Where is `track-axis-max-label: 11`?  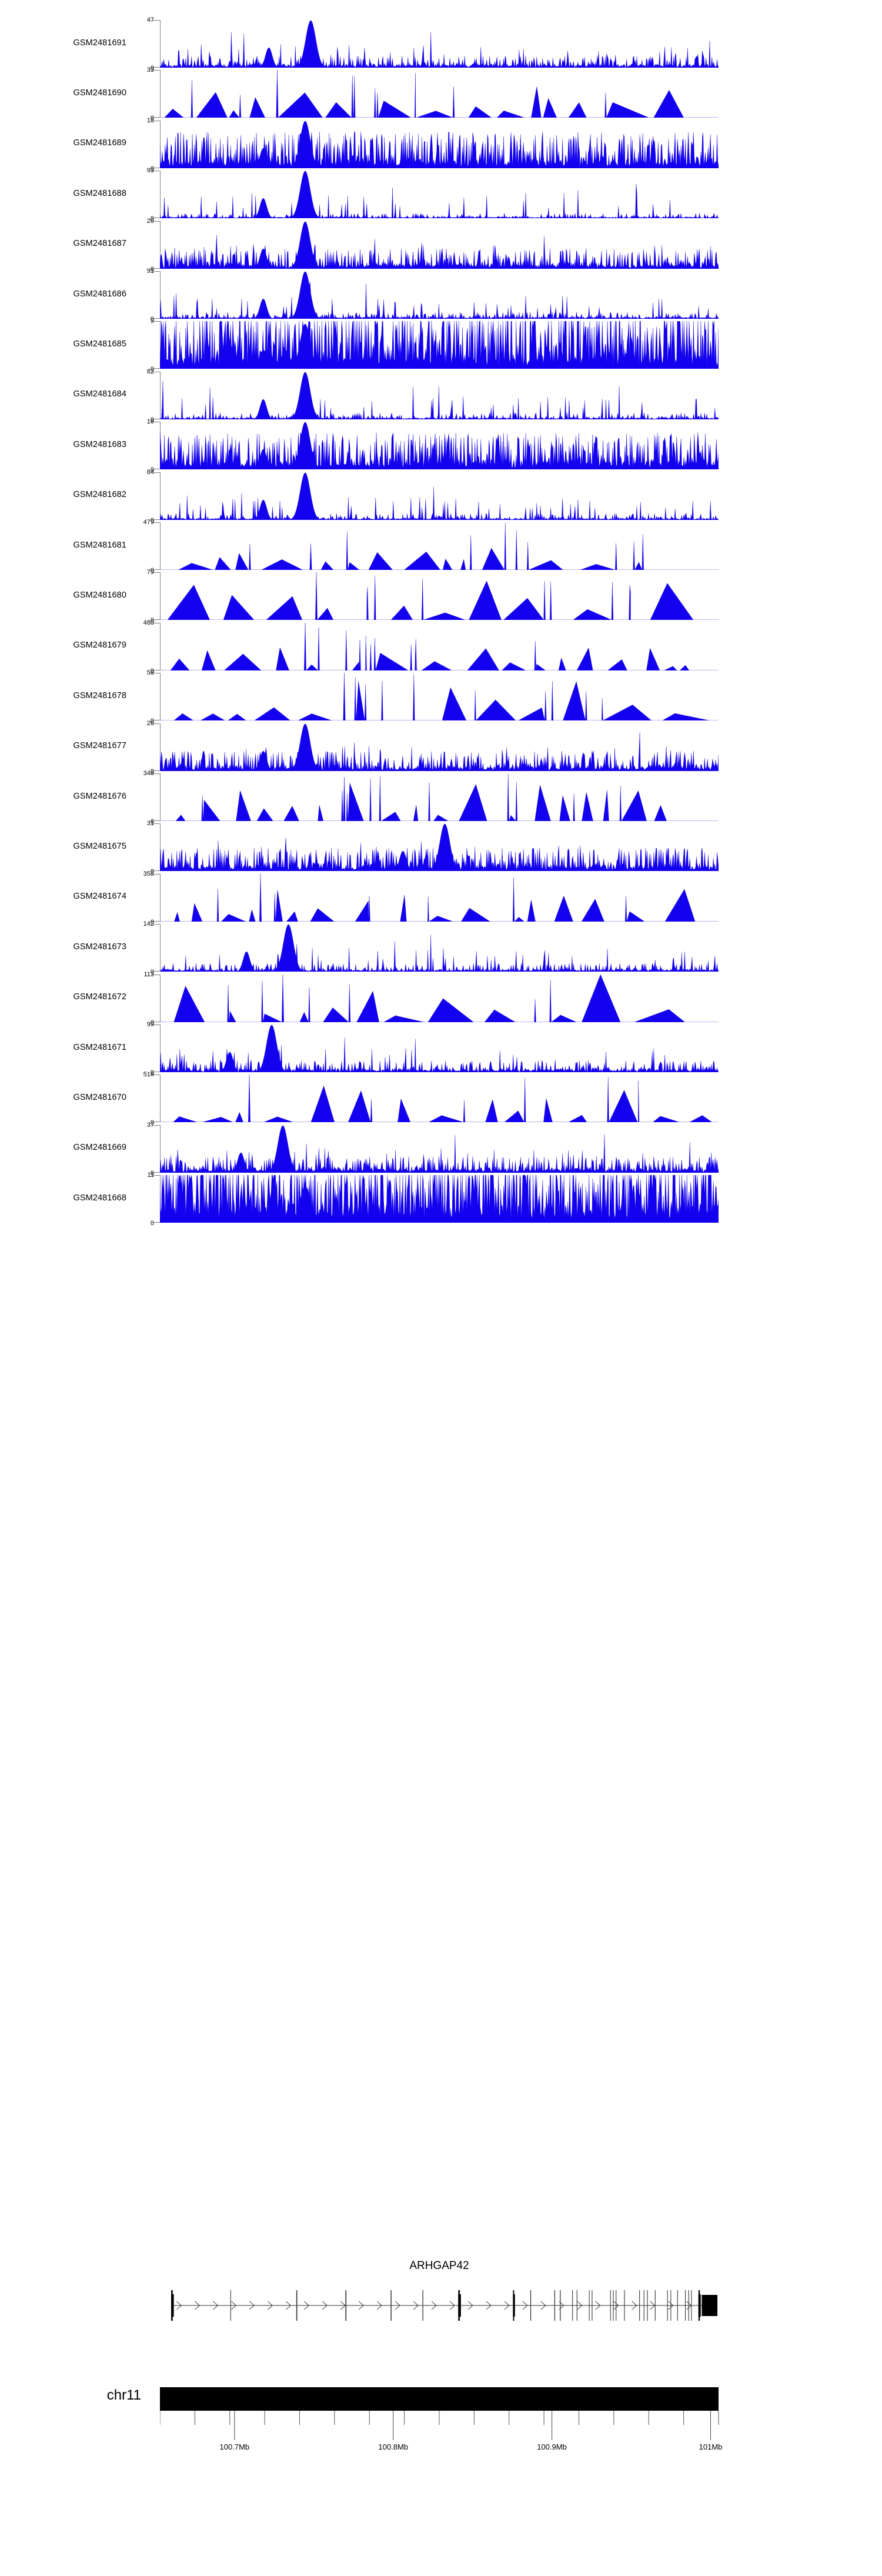
track-axis-max-label: 11 is located at coordinates (150, 1175).